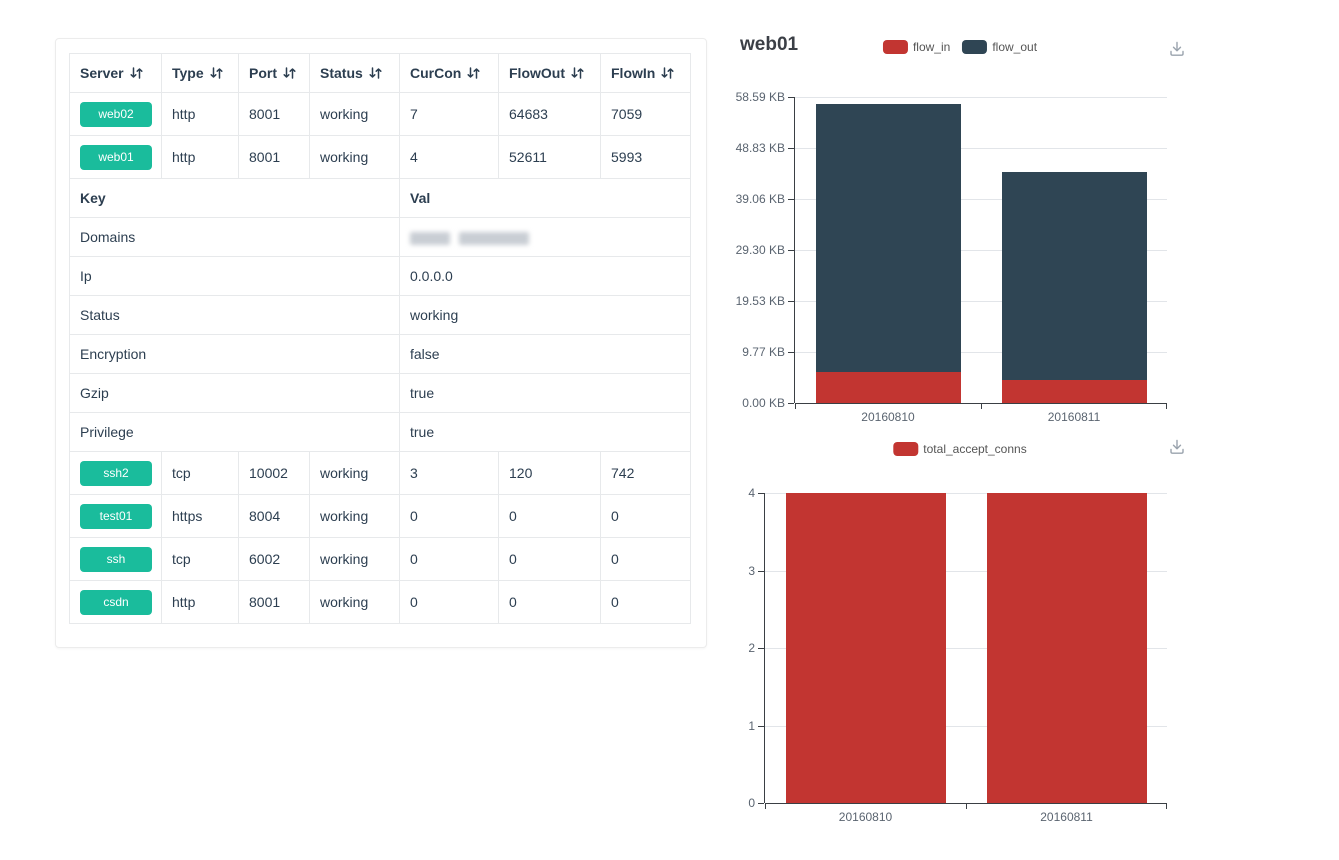  I want to click on column-header-flowout: FlowOut, so click(549, 73).